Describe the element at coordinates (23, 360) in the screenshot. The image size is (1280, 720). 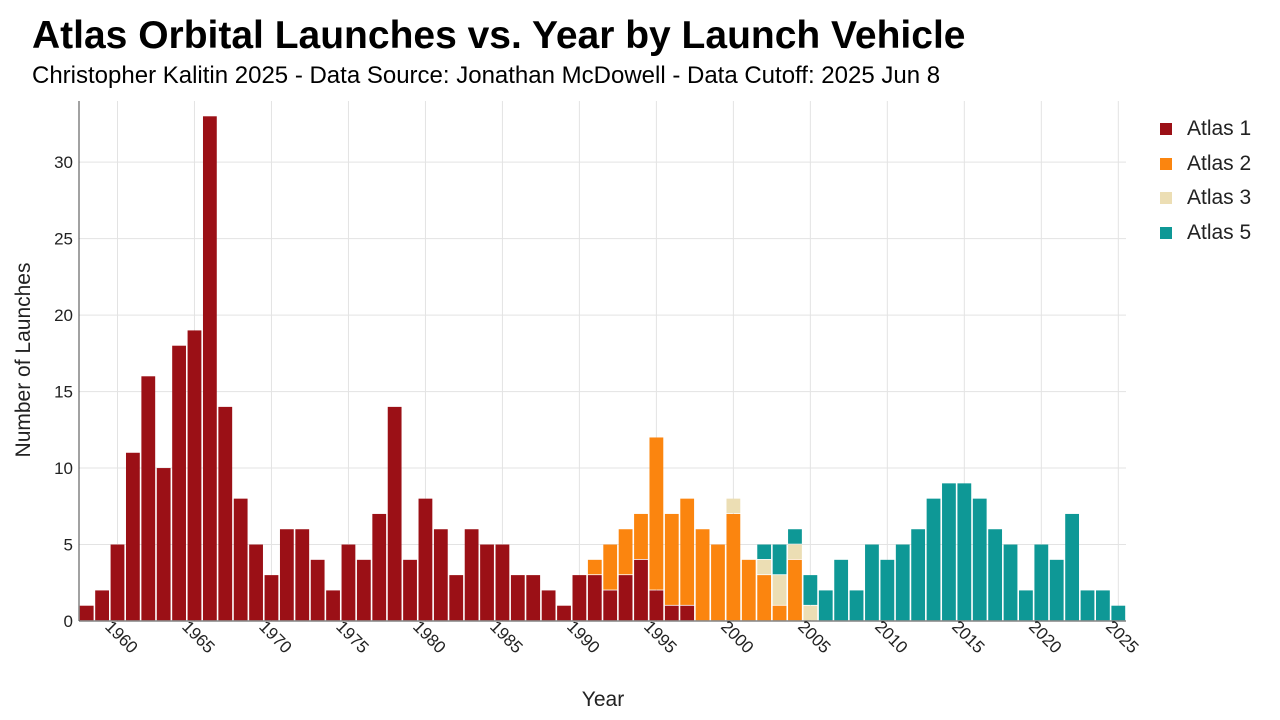
I see `y-axis-title: Number of Launches` at that location.